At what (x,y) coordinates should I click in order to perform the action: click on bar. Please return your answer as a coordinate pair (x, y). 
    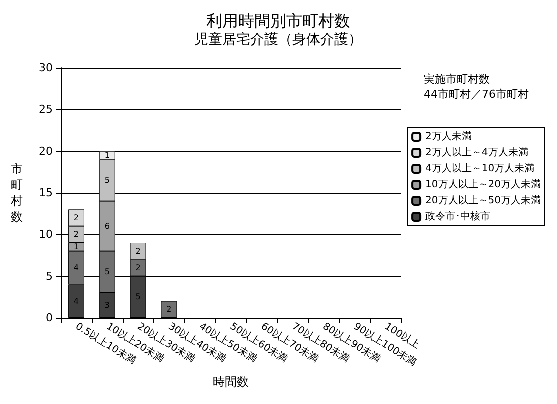
    Looking at the image, I should click on (169, 309).